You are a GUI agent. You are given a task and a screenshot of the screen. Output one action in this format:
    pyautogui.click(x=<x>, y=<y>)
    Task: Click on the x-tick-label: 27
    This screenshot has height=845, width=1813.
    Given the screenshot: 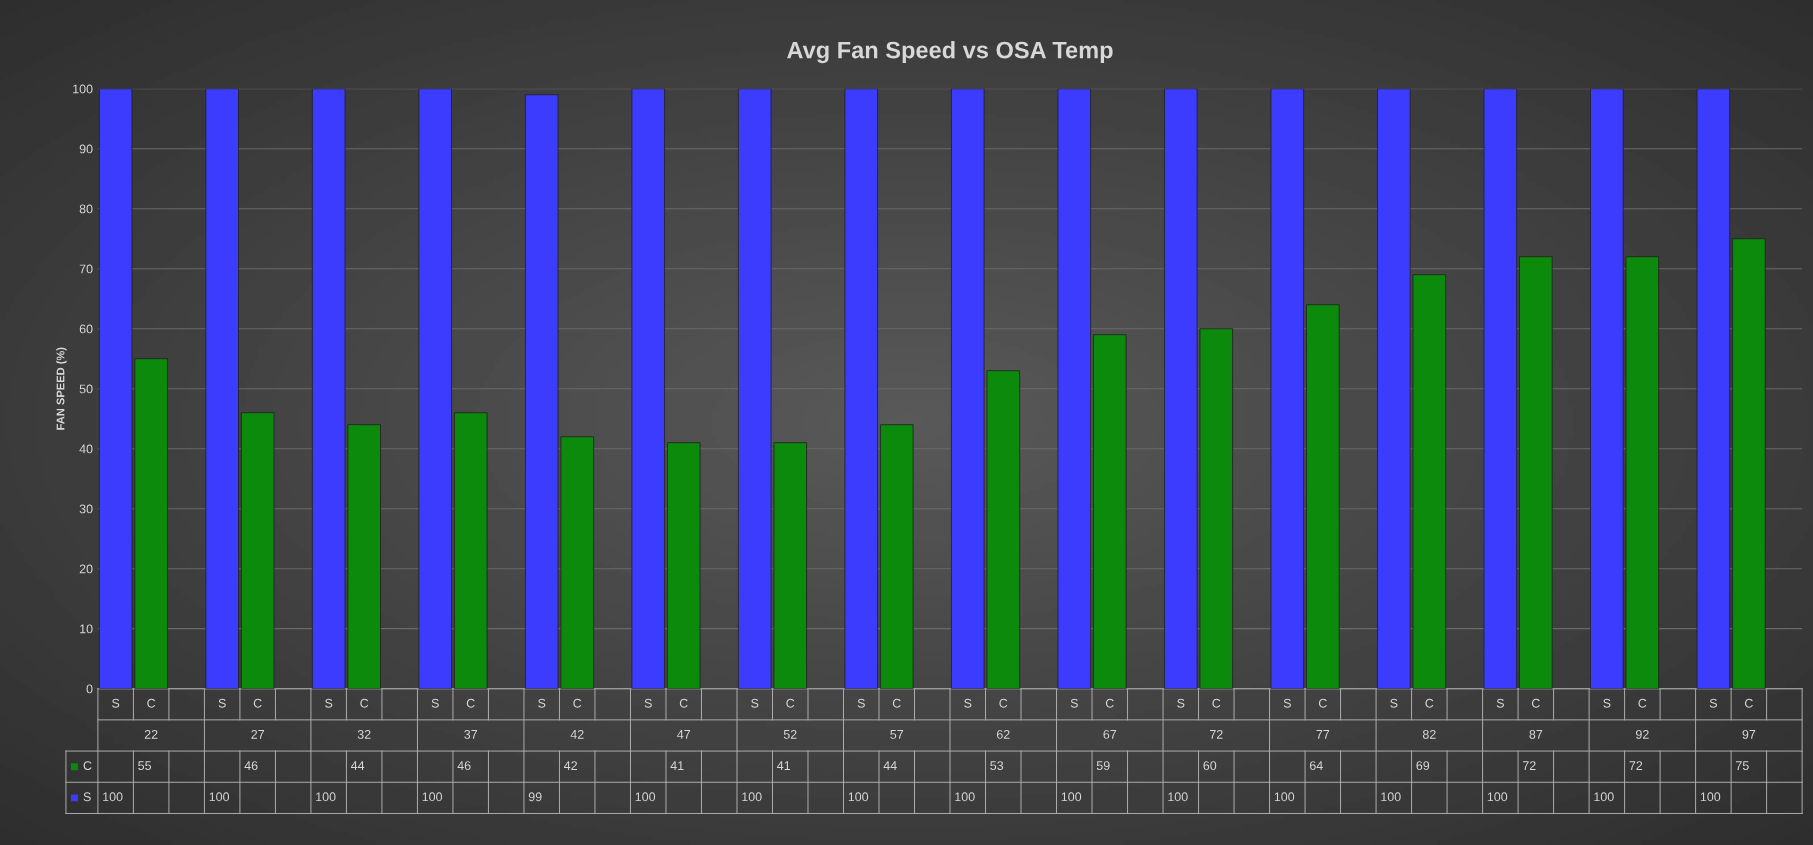 What is the action you would take?
    pyautogui.click(x=257, y=734)
    